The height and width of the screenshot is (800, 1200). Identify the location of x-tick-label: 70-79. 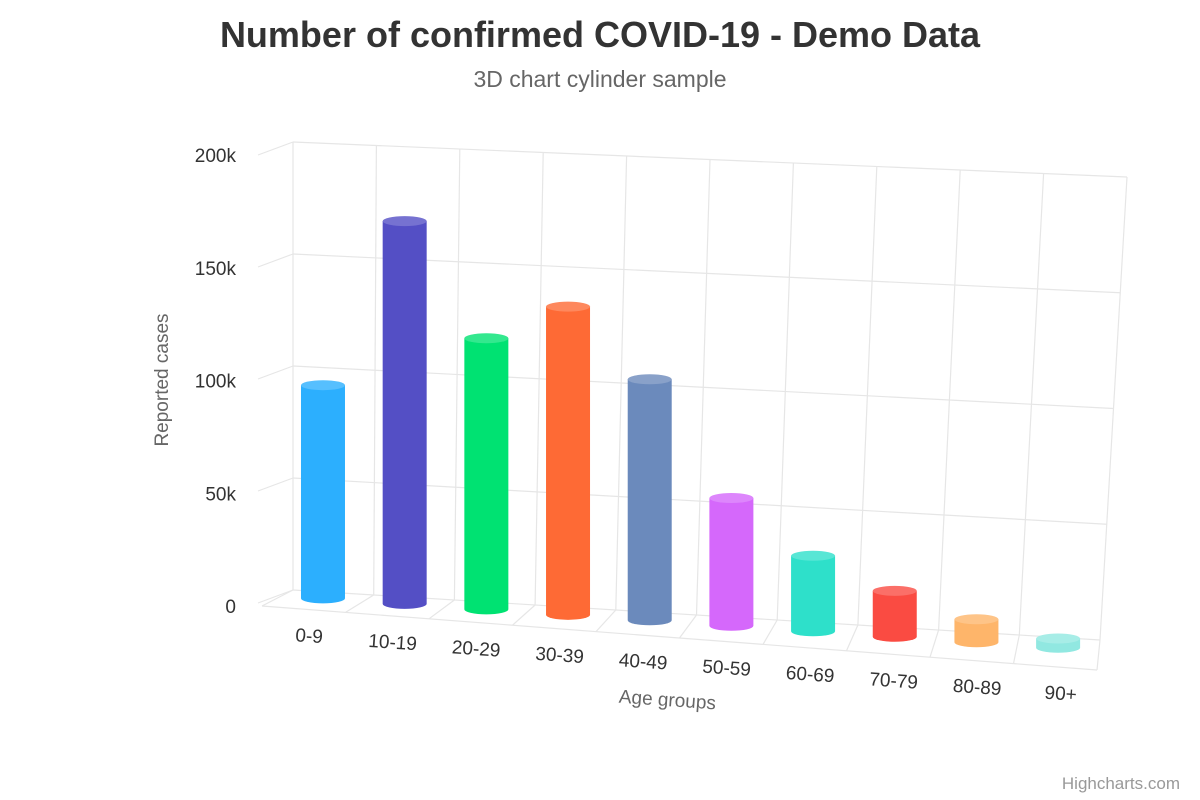
(894, 681).